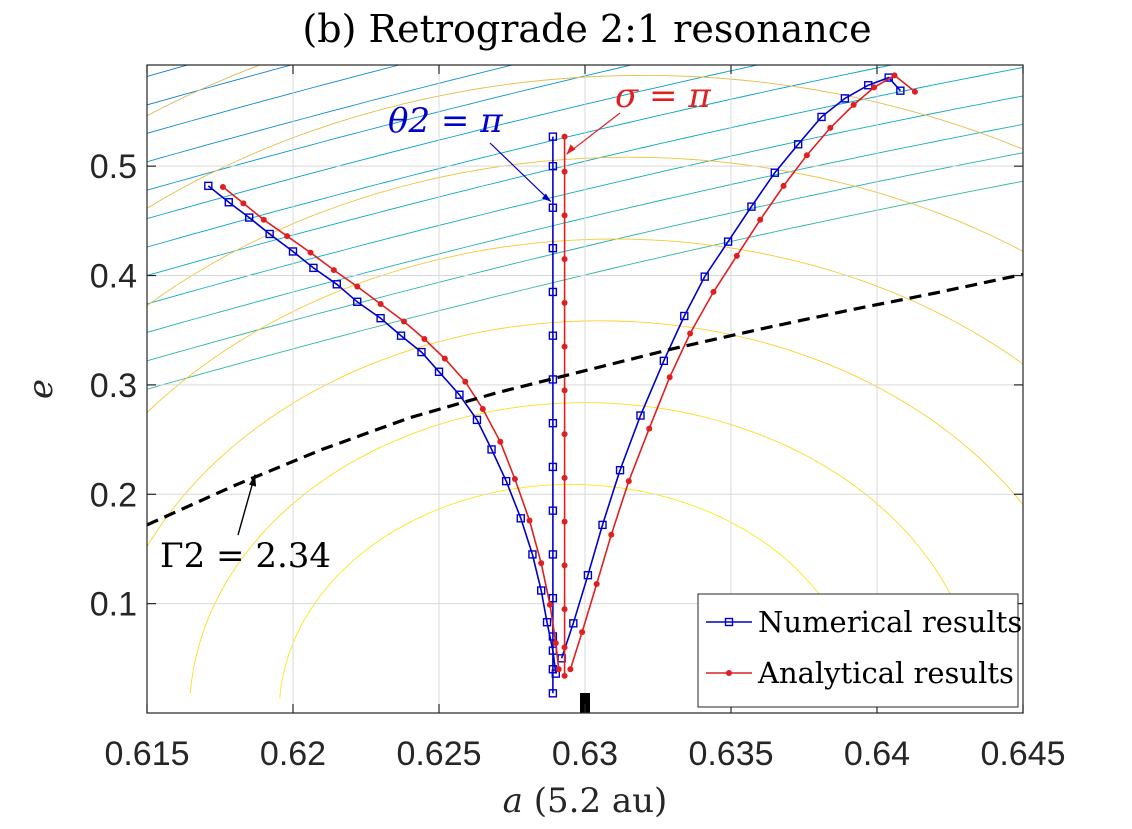 The image size is (1132, 829). Describe the element at coordinates (113, 167) in the screenshot. I see `y-tick-label: 0.5` at that location.